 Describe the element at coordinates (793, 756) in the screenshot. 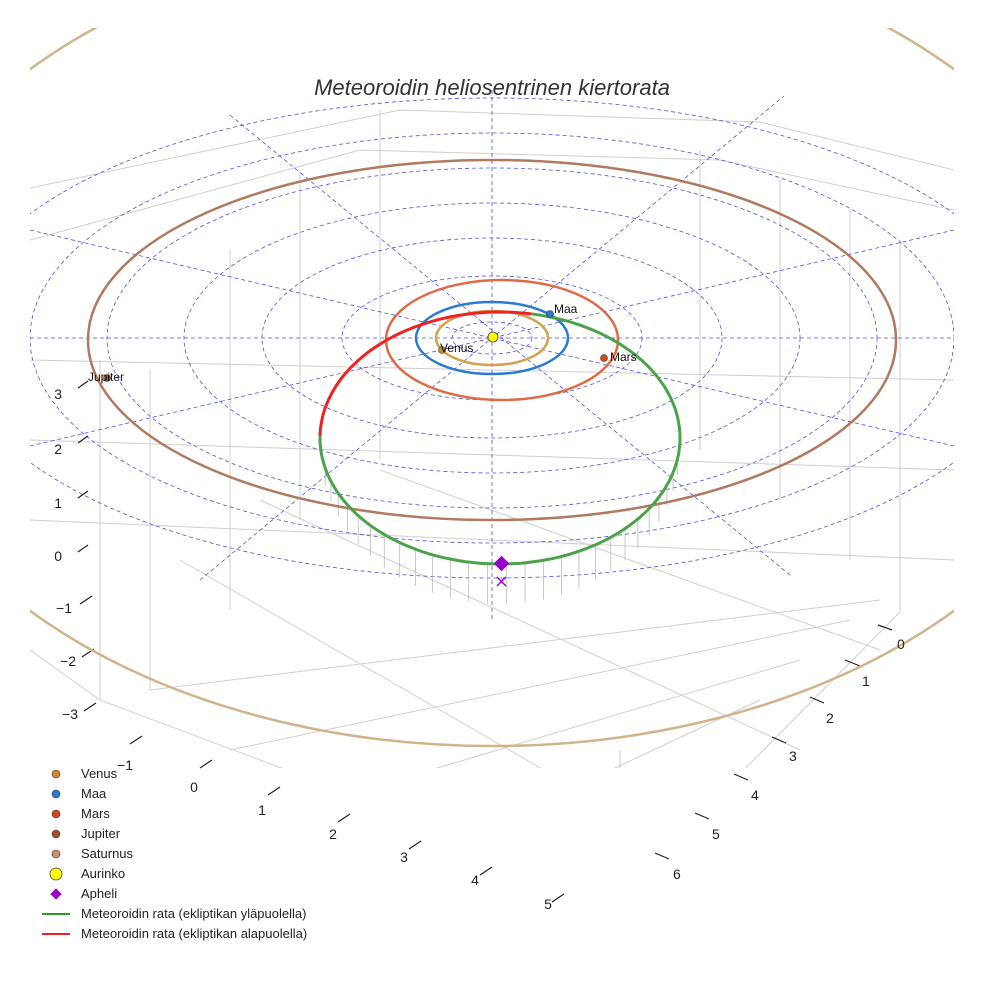

I see `right-tick-label: 3` at that location.